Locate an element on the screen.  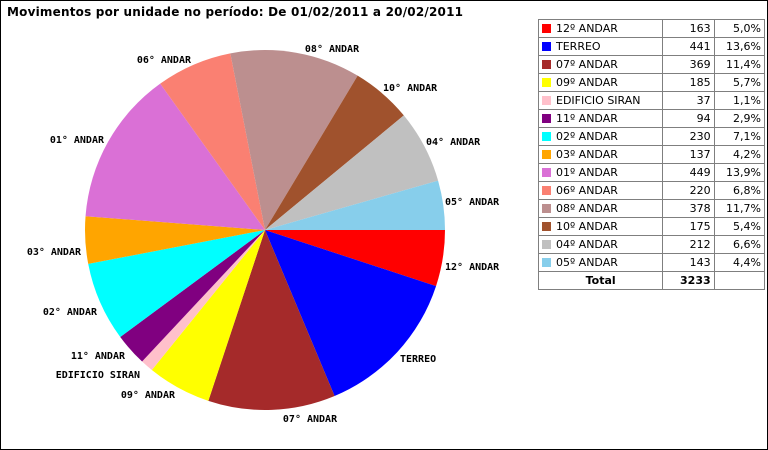
slice-label: 05° ANDAR is located at coordinates (472, 202).